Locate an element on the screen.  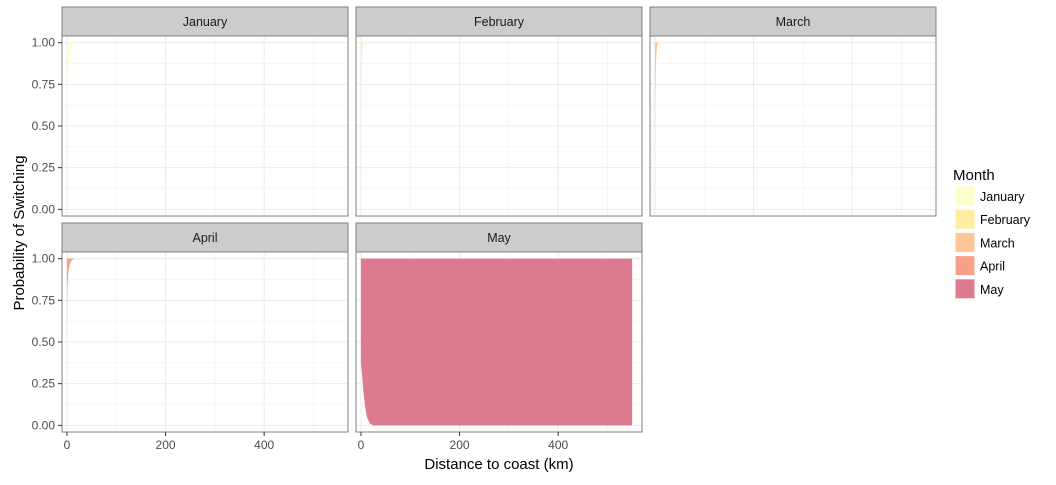
x-axis-title: Distance to coast (km) is located at coordinates (498, 464).